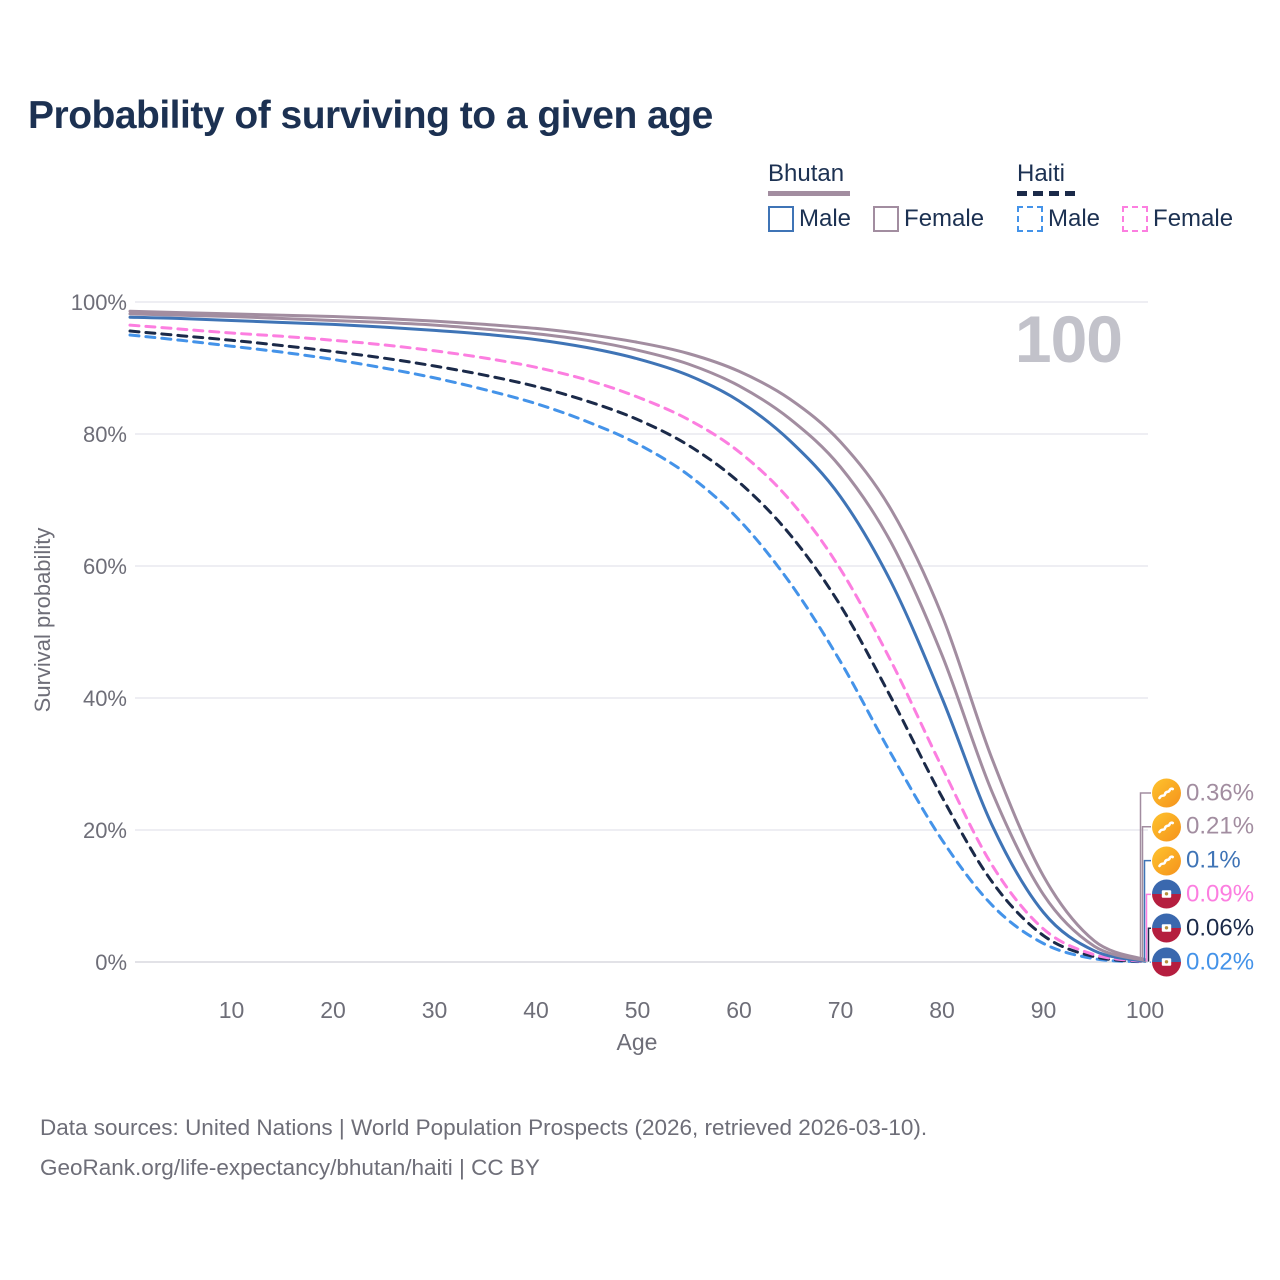 The height and width of the screenshot is (1280, 1280). I want to click on end-label-value: 0.09%, so click(1220, 894).